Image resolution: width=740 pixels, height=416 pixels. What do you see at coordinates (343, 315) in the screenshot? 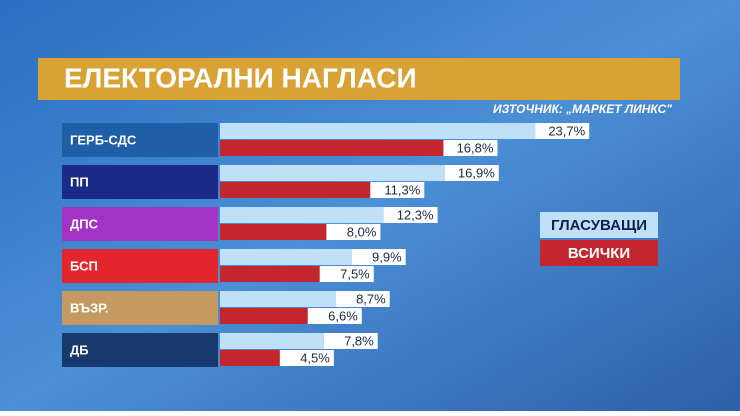
I see `value-label: 6,6%` at bounding box center [343, 315].